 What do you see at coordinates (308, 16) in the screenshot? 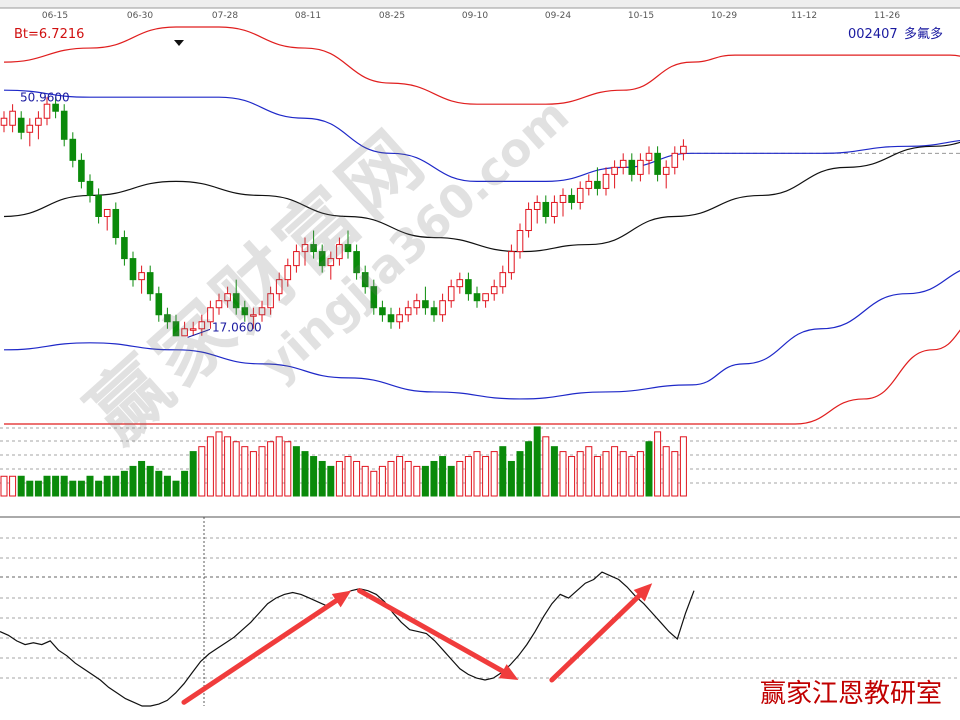
I see `x-tick-label: 08-11` at bounding box center [308, 16].